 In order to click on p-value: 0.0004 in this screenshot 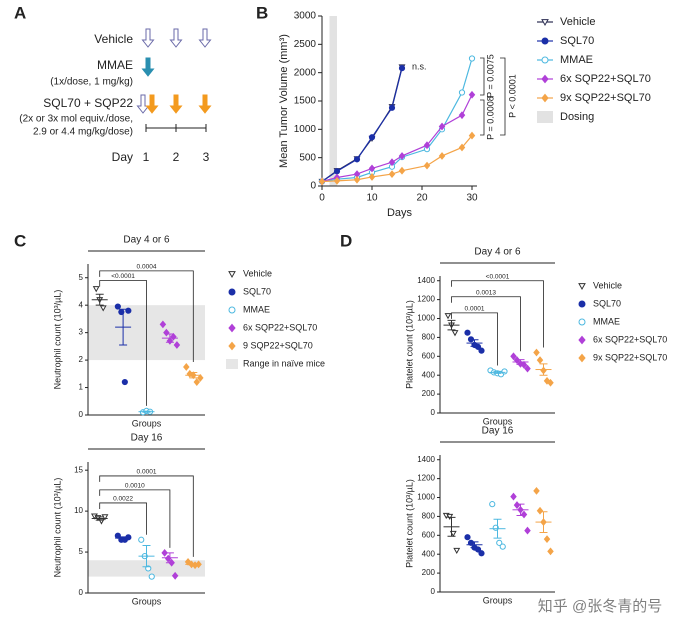, I will do `click(147, 267)`.